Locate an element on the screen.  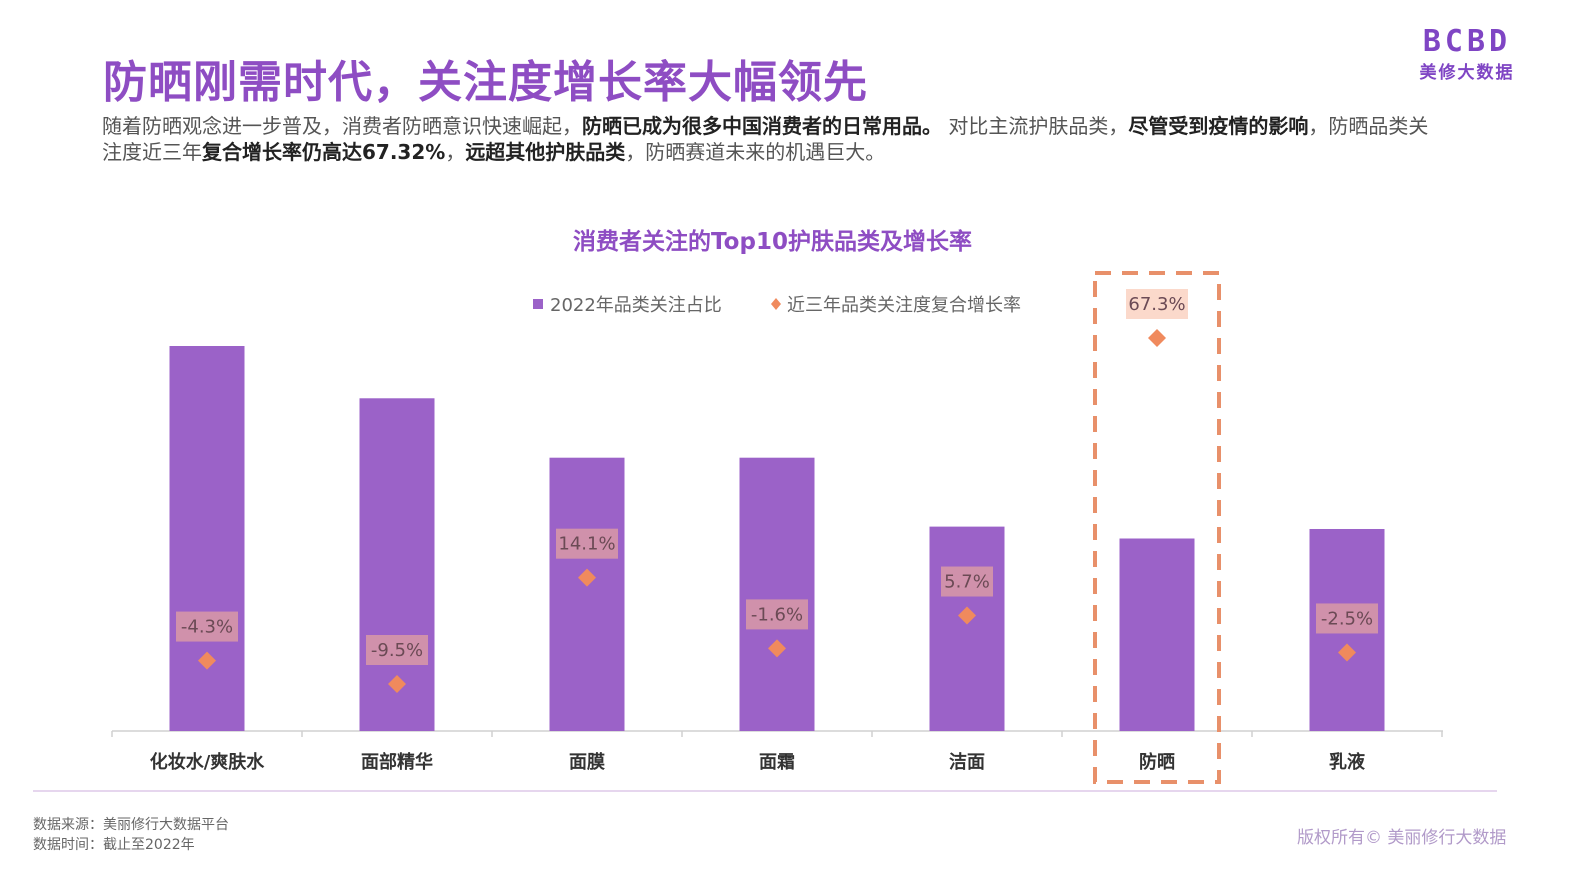
copyright: 版权所有© 美丽修行大数据 is located at coordinates (1402, 838).